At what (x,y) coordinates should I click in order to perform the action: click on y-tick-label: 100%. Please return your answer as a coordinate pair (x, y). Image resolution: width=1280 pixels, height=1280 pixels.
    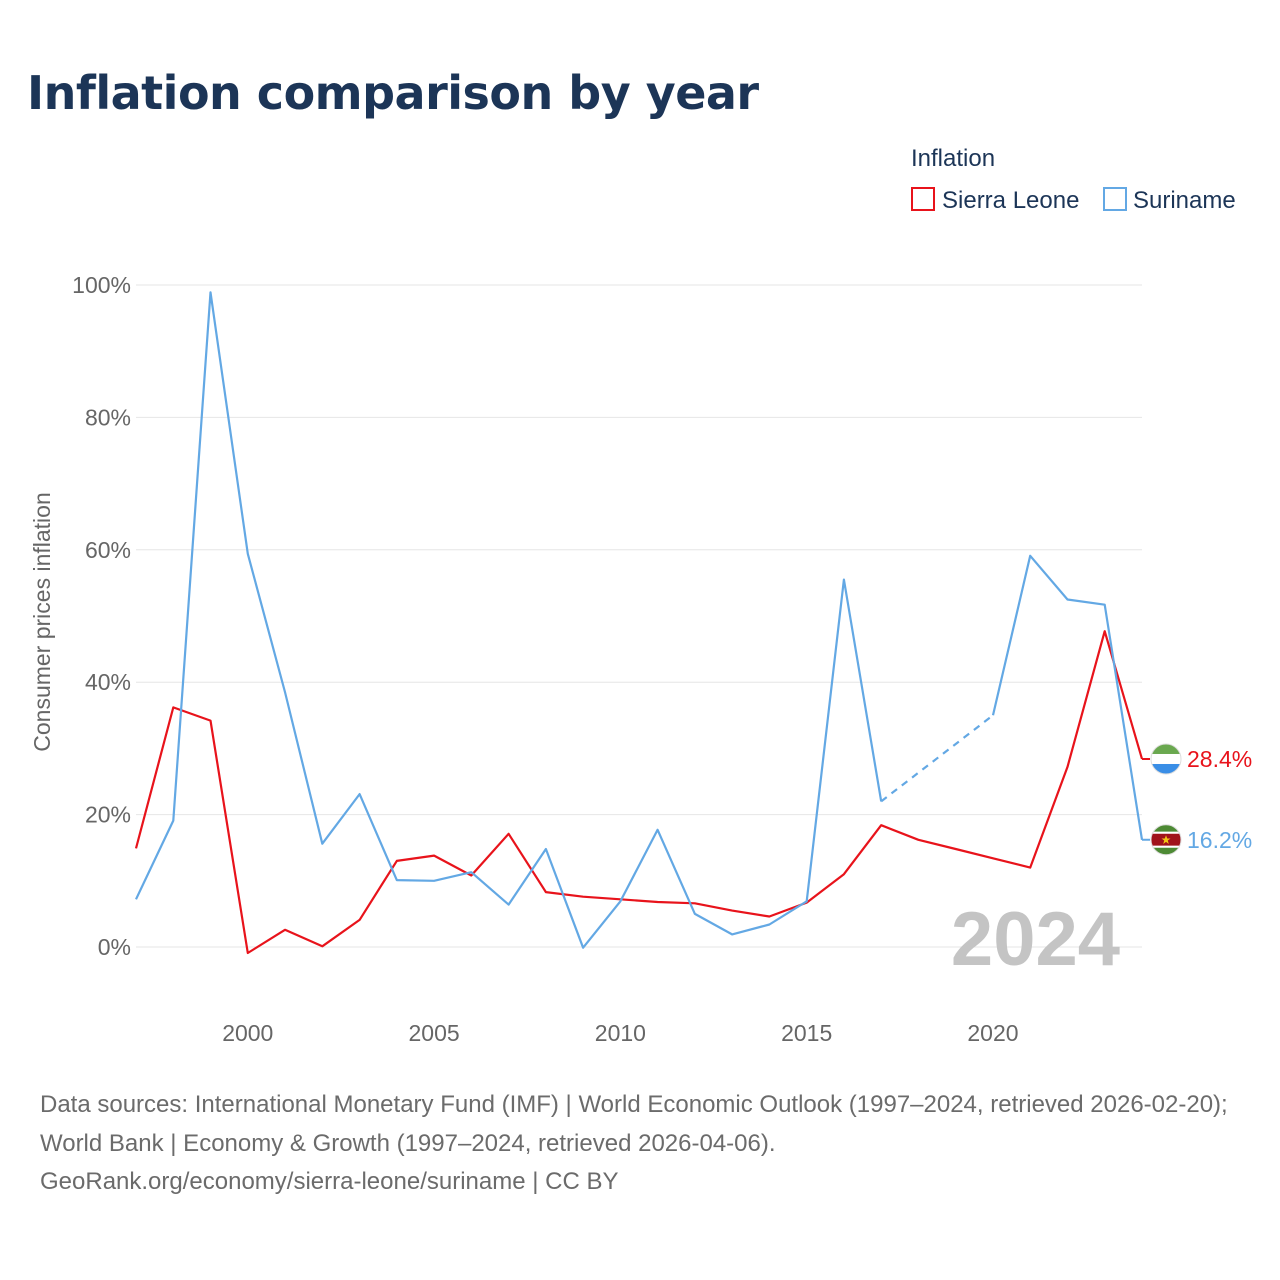
    Looking at the image, I should click on (101, 285).